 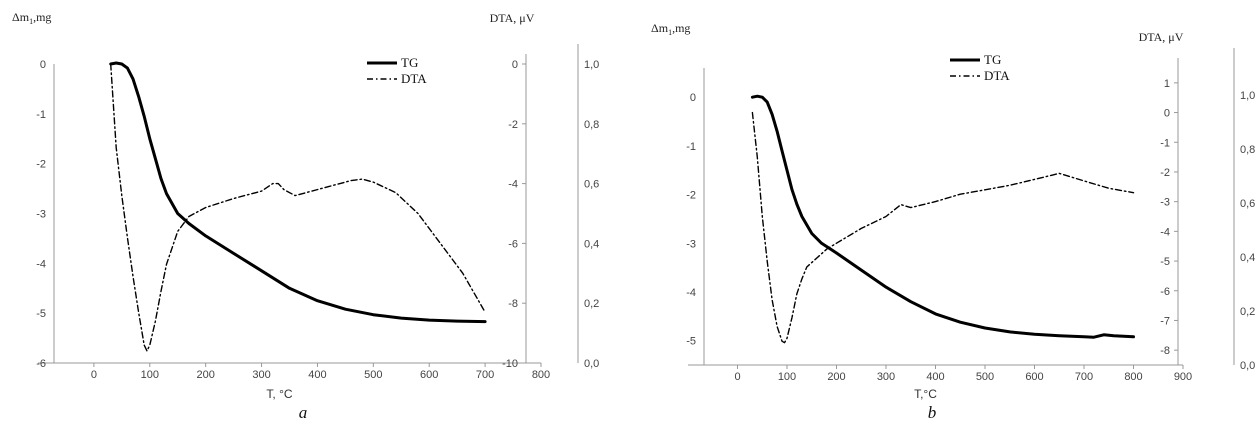 What do you see at coordinates (1165, 321) in the screenshot?
I see `y-right-tick-label: -7` at bounding box center [1165, 321].